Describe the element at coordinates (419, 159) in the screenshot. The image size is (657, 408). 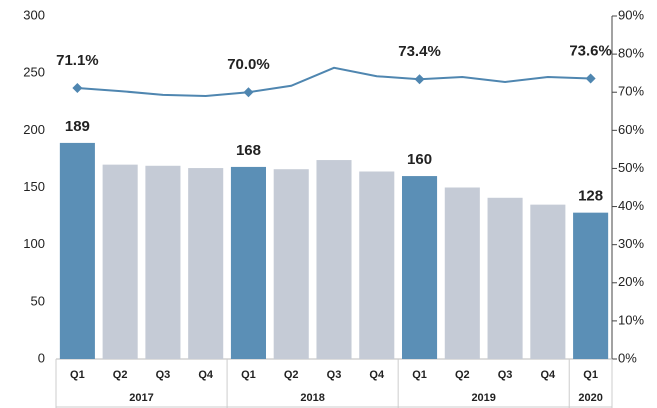
I see `bar-label: 160` at that location.